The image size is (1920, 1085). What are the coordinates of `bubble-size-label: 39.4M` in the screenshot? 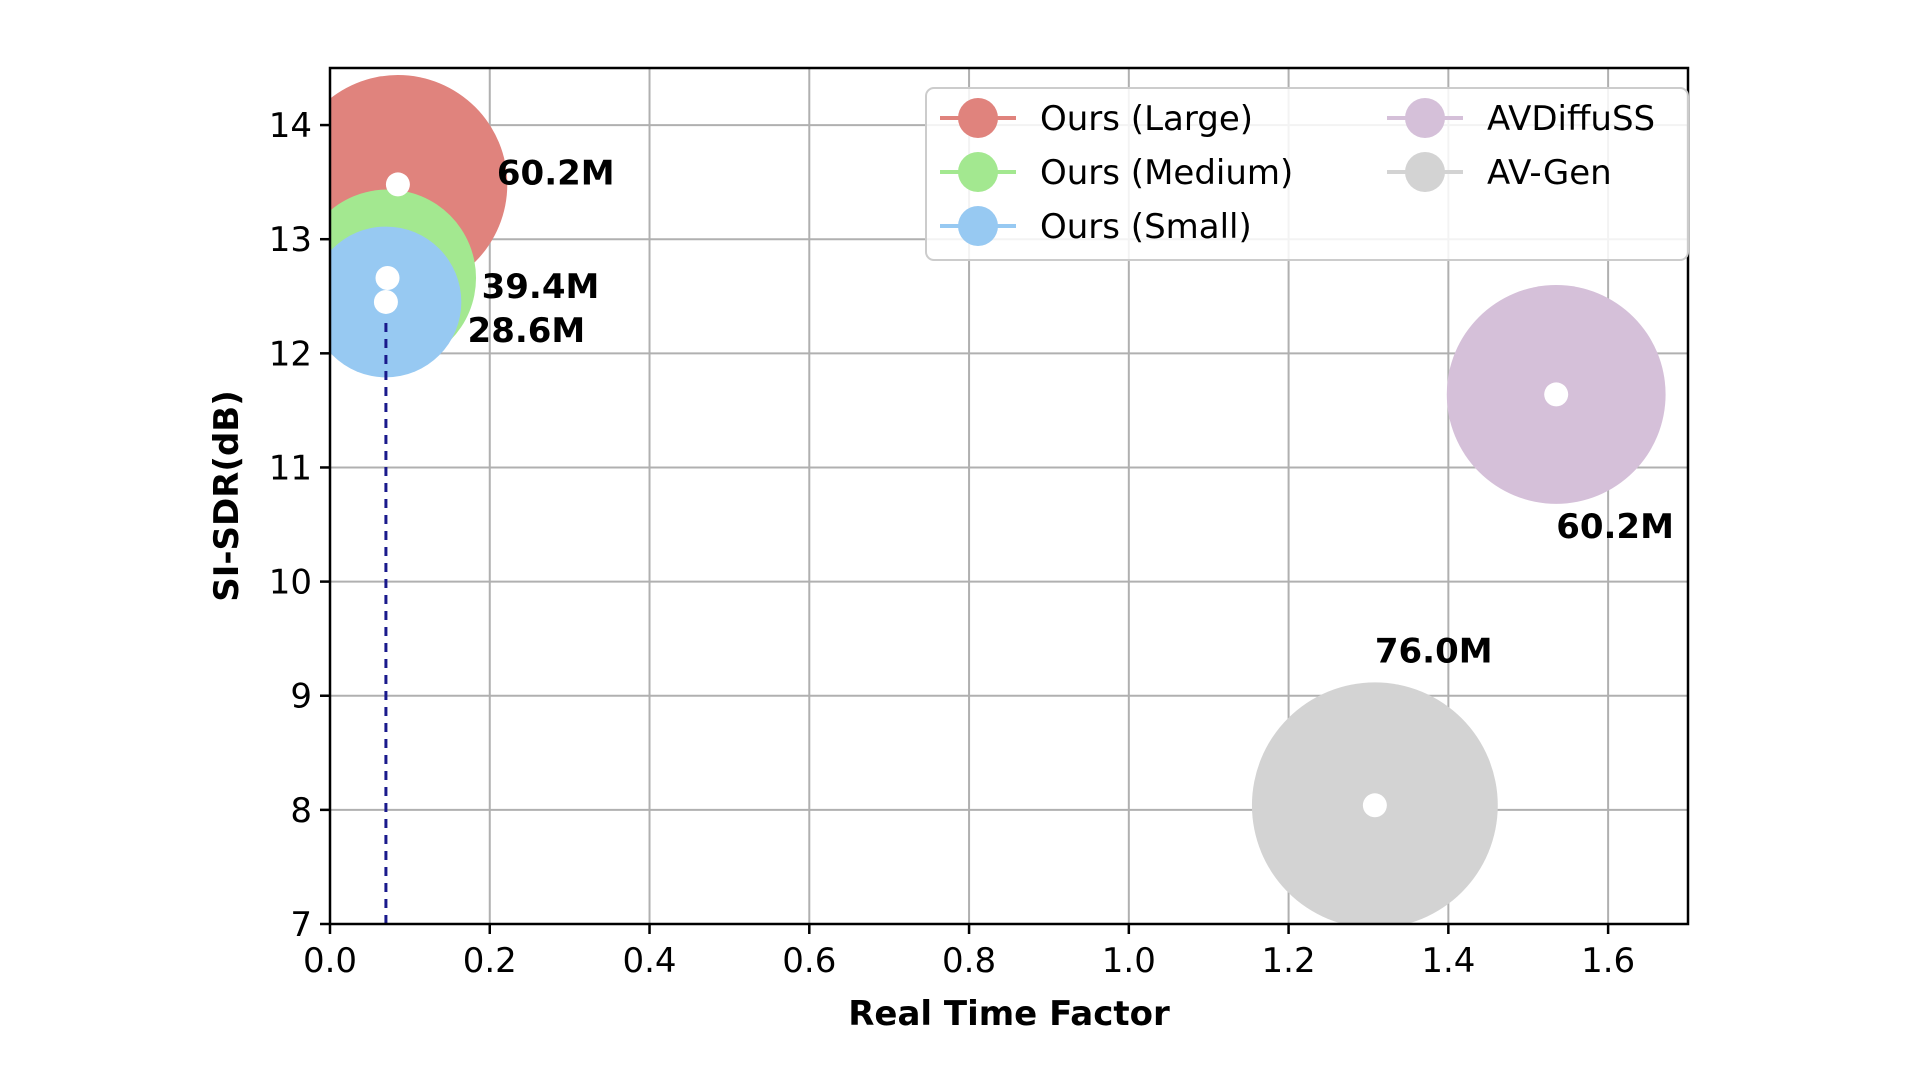 It's located at (541, 287).